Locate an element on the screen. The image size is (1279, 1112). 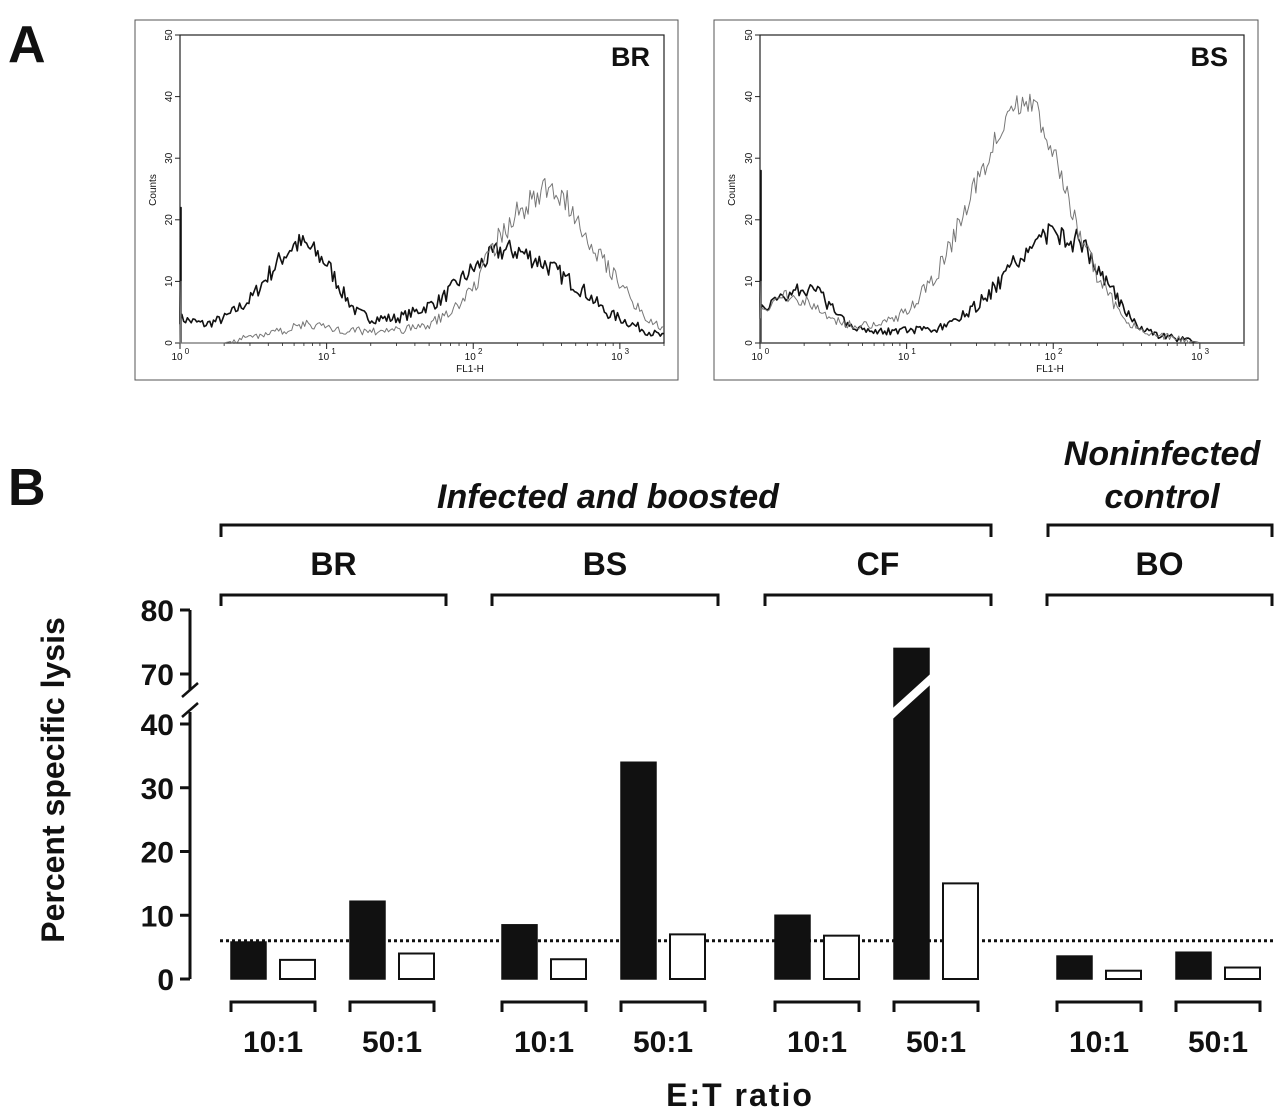
bar-bs-50-1-filled is located at coordinates (638, 870).